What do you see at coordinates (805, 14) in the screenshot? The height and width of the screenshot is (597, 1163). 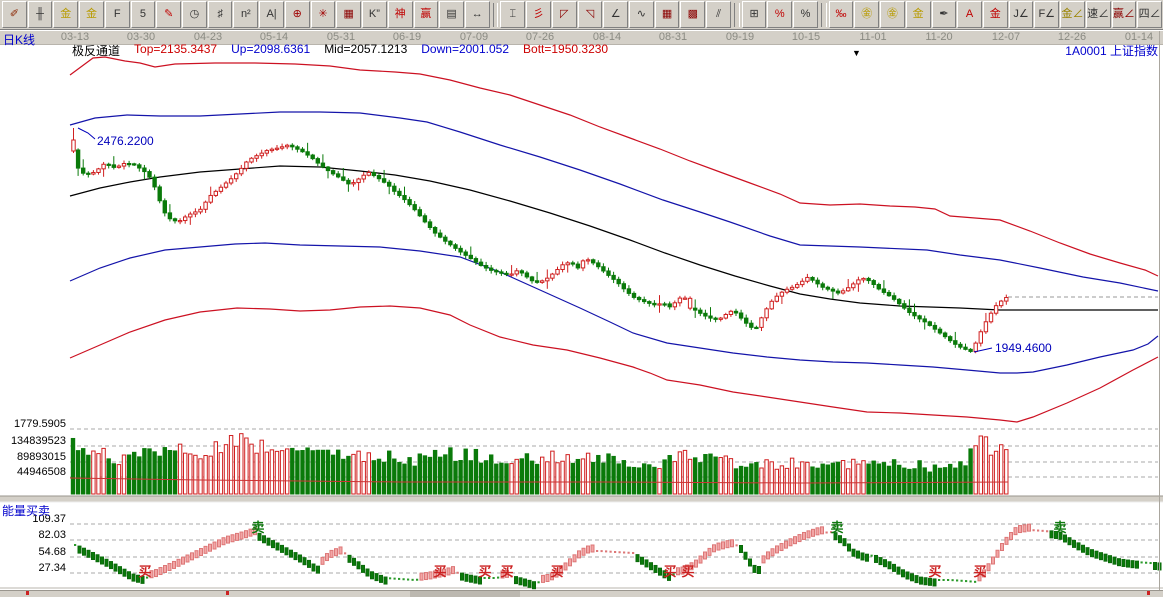 I see `tool-percent-icon: %` at bounding box center [805, 14].